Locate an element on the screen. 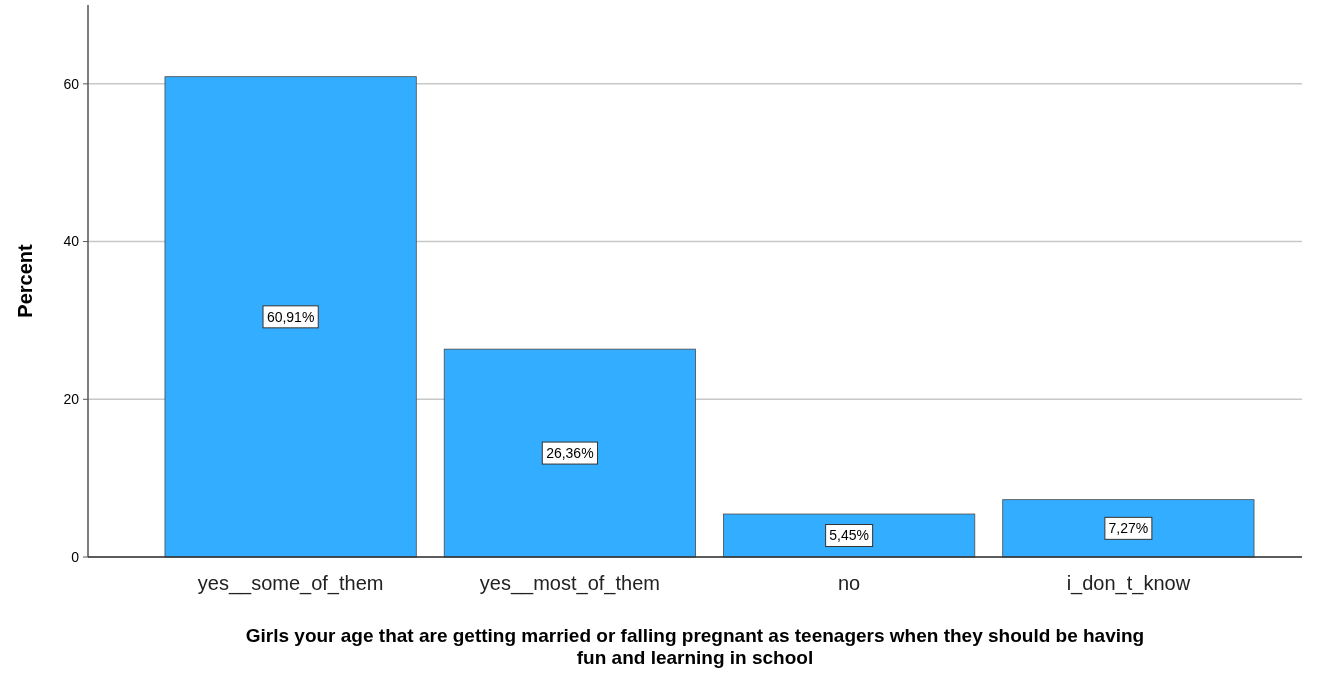 This screenshot has width=1330, height=676. x-tick-label: yes__most_of_them is located at coordinates (569, 583).